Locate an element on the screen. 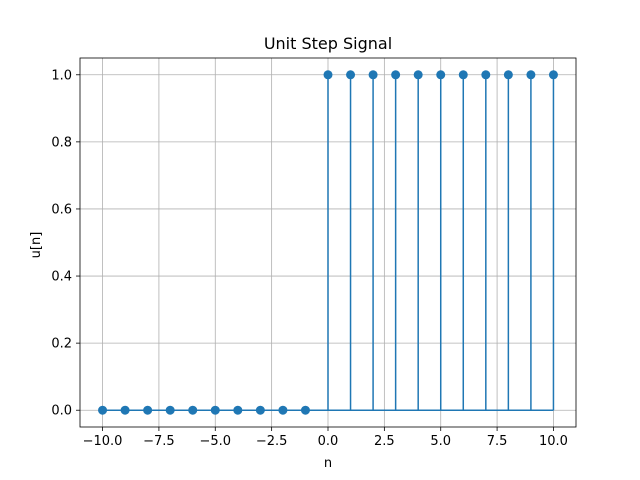 The image size is (640, 480). x-axis-ticks: −10.0 −7.5 −5.0 −2.5 0.0 2.5 5.0 7.5 10.0 is located at coordinates (325, 438).